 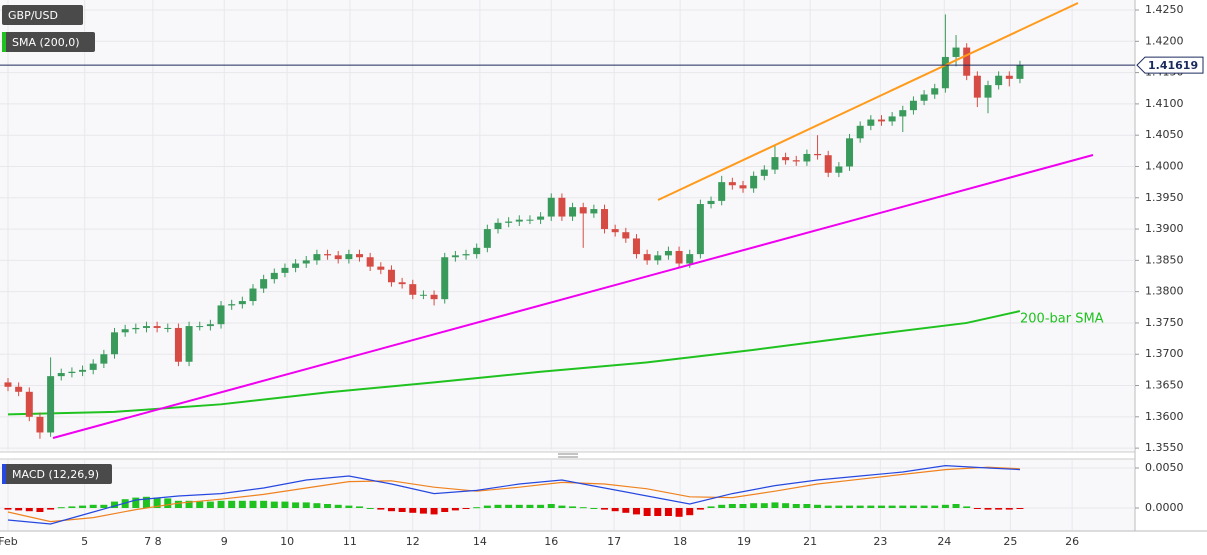 What do you see at coordinates (680, 541) in the screenshot?
I see `x-tick-label: 18` at bounding box center [680, 541].